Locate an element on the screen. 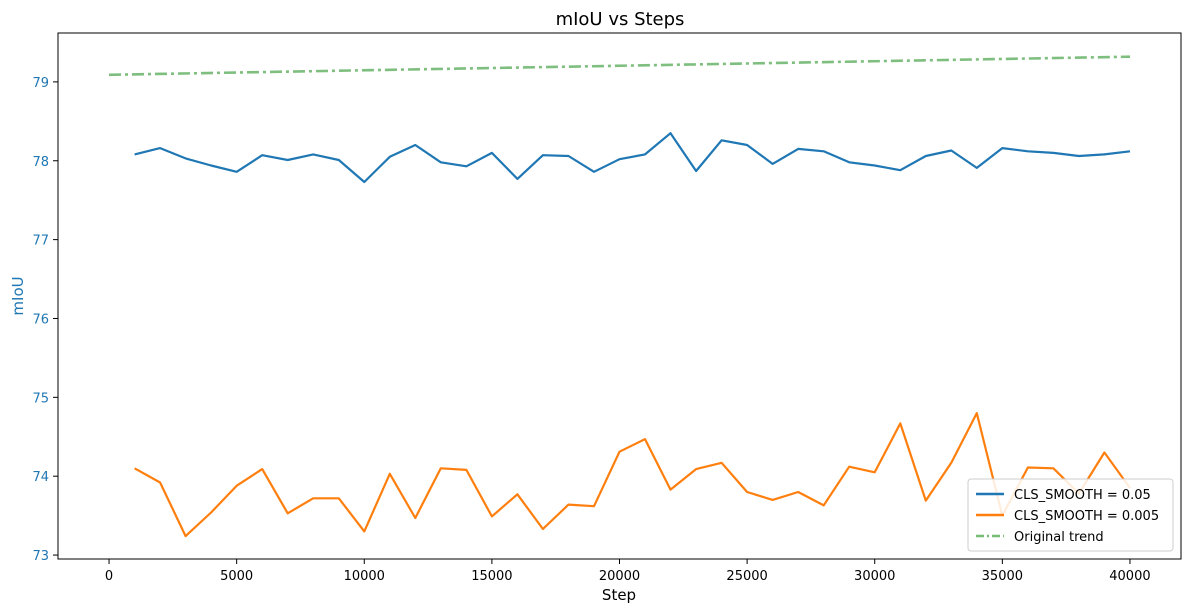 The width and height of the screenshot is (1189, 613). x-axis: 0 5000 10000 15000 20000 25000 30000 35000 40000 is located at coordinates (628, 571).